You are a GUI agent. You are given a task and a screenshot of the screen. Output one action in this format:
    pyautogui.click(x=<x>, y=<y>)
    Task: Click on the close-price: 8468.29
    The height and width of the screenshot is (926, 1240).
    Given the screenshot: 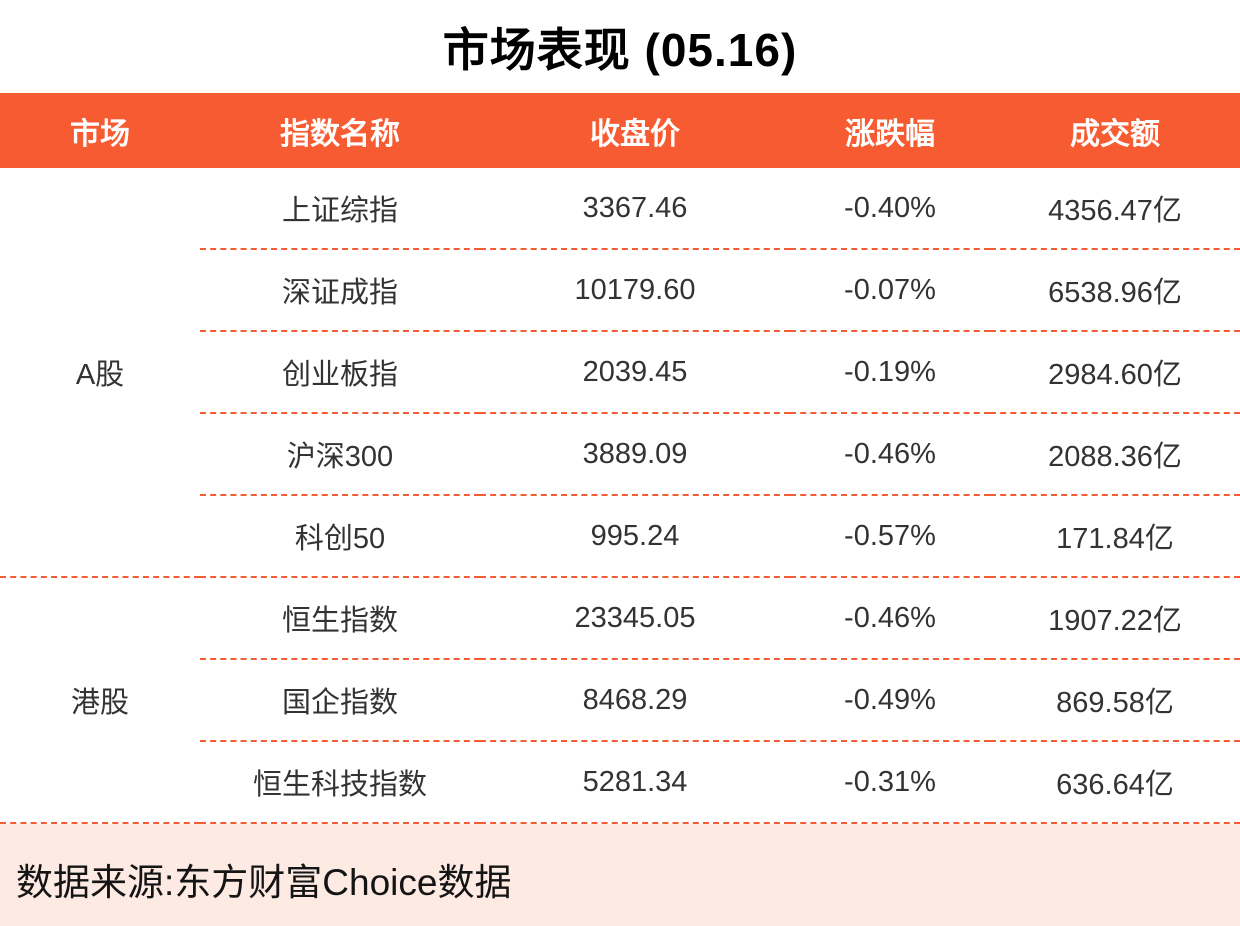 What is the action you would take?
    pyautogui.click(x=635, y=700)
    